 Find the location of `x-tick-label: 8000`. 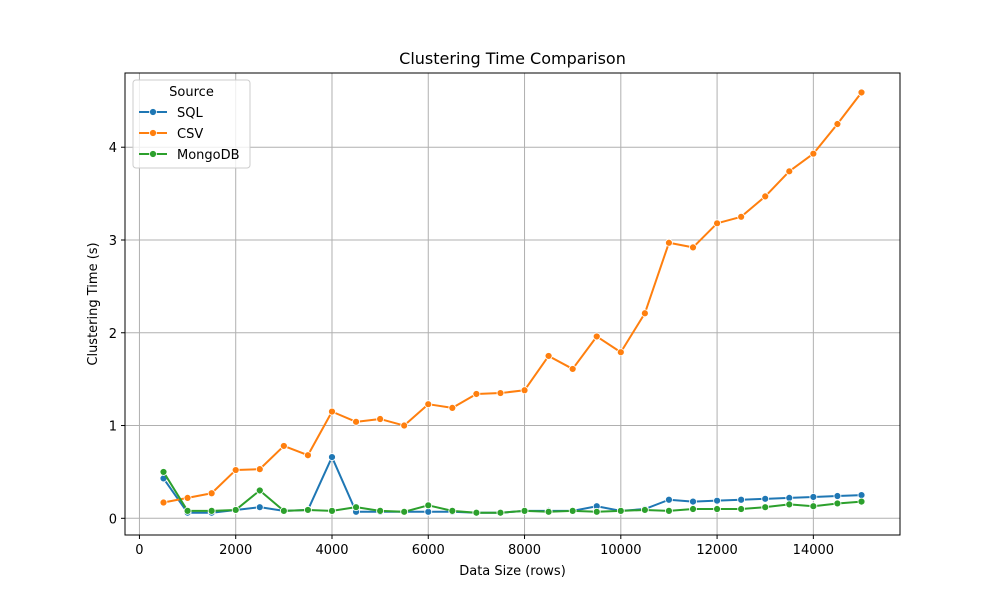

x-tick-label: 8000 is located at coordinates (524, 550).